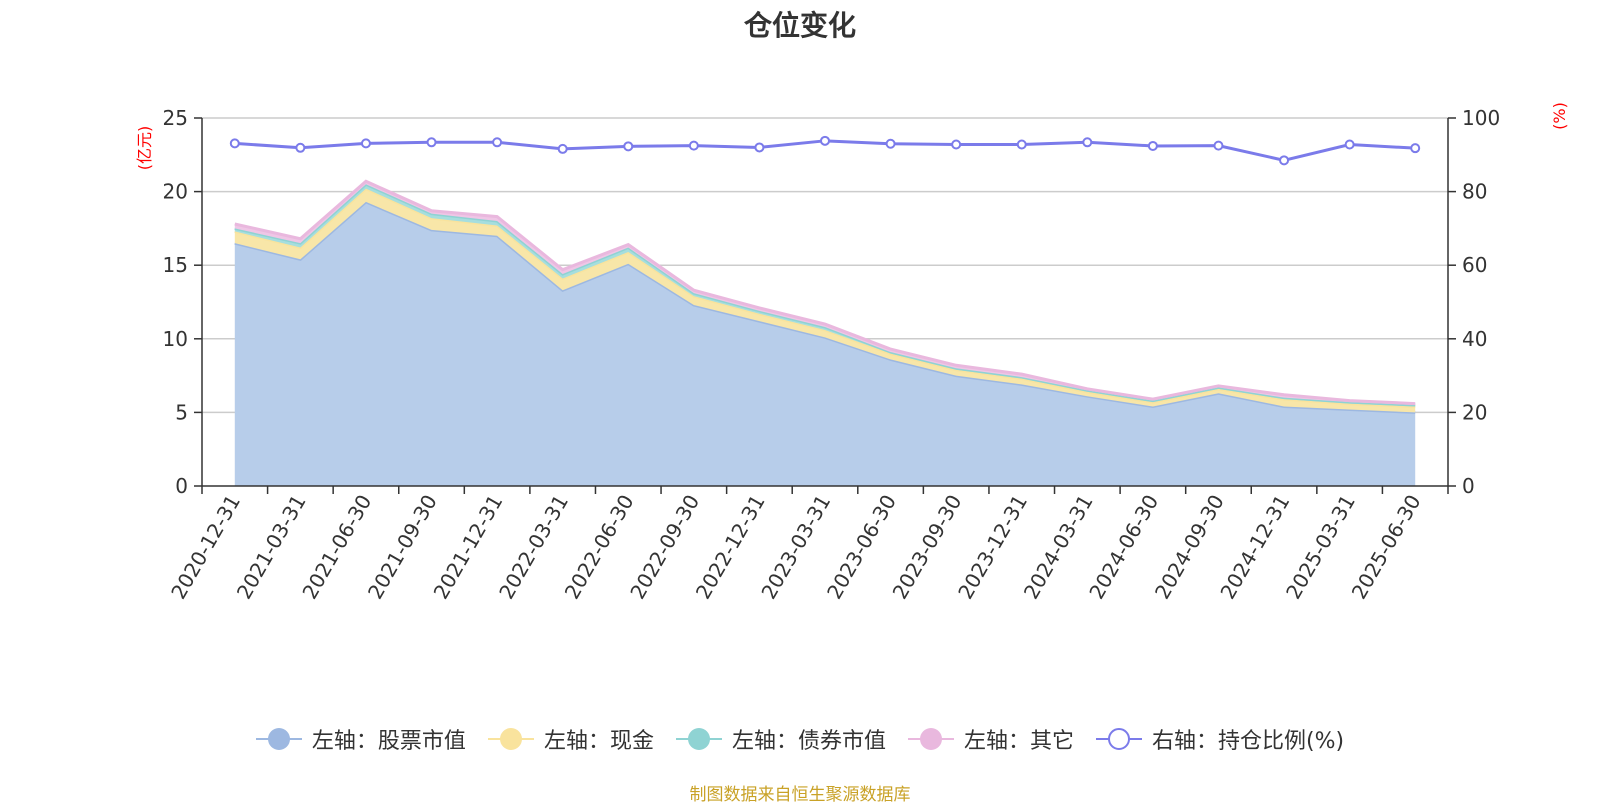 The height and width of the screenshot is (805, 1600). I want to click on legend-marker-cash, so click(510, 739).